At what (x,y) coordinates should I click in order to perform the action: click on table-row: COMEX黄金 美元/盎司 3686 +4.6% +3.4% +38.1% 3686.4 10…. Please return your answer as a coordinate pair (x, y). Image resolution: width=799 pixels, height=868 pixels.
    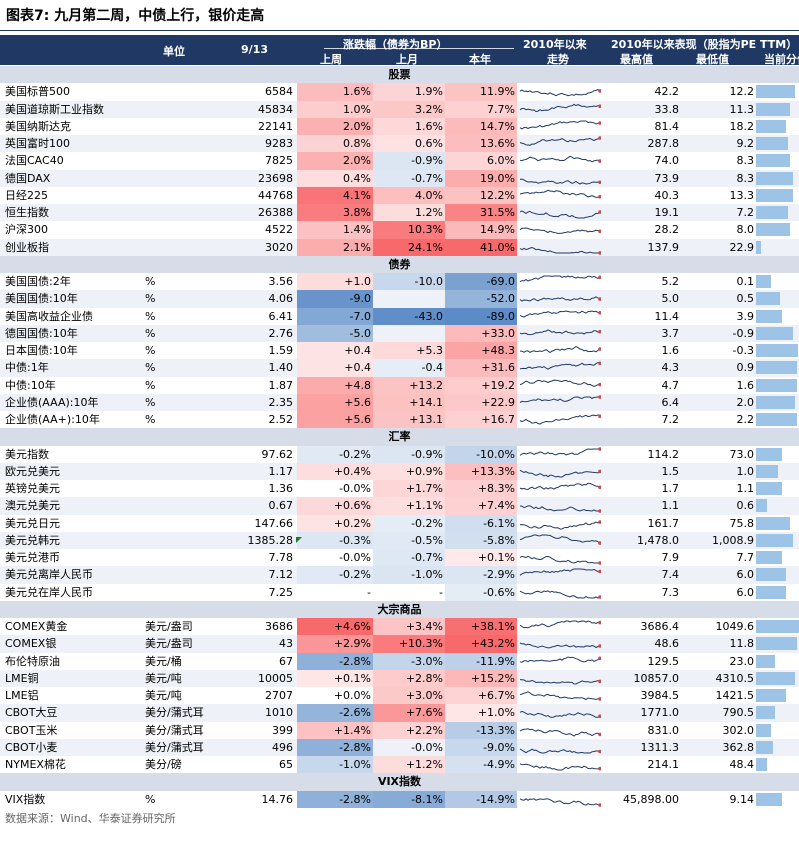
    Looking at the image, I should click on (399, 627).